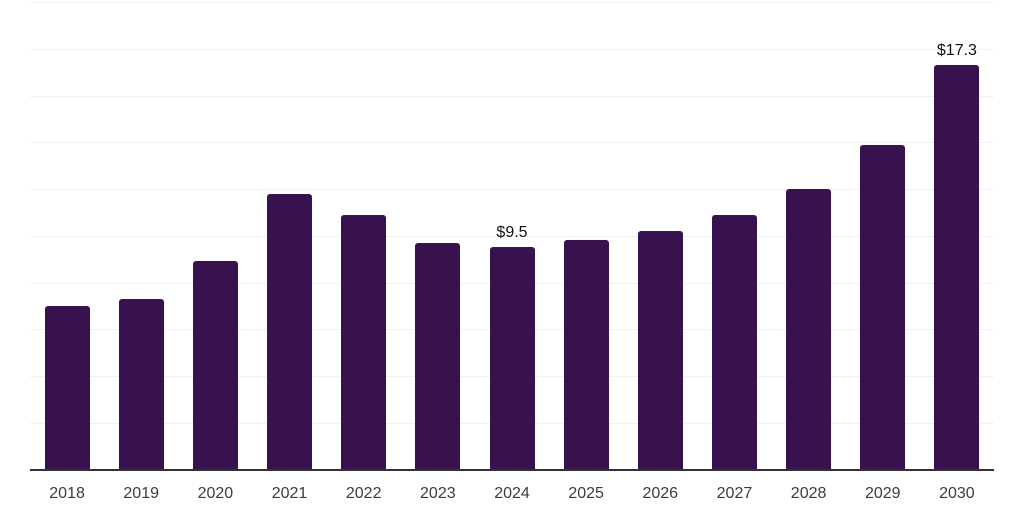 This screenshot has width=1024, height=512. What do you see at coordinates (809, 329) in the screenshot?
I see `bar-2028` at bounding box center [809, 329].